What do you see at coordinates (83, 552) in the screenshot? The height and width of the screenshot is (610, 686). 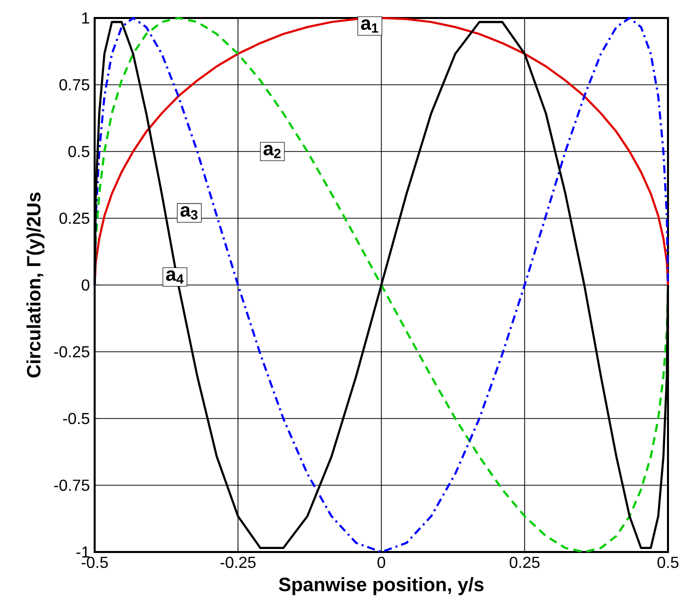 I see `y-tick-label: -1` at bounding box center [83, 552].